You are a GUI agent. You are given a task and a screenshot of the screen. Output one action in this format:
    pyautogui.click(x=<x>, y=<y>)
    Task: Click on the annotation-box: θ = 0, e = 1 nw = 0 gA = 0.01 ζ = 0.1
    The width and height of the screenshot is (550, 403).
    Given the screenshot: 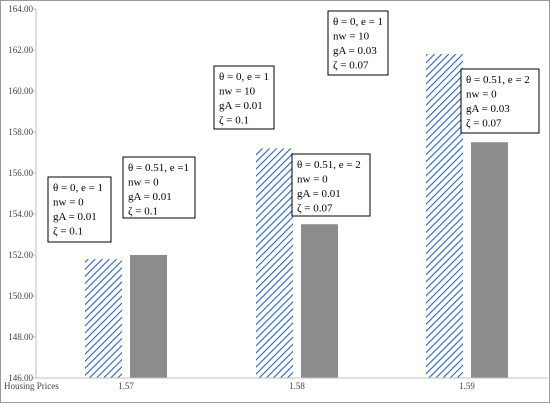 What is the action you would take?
    pyautogui.click(x=79, y=209)
    